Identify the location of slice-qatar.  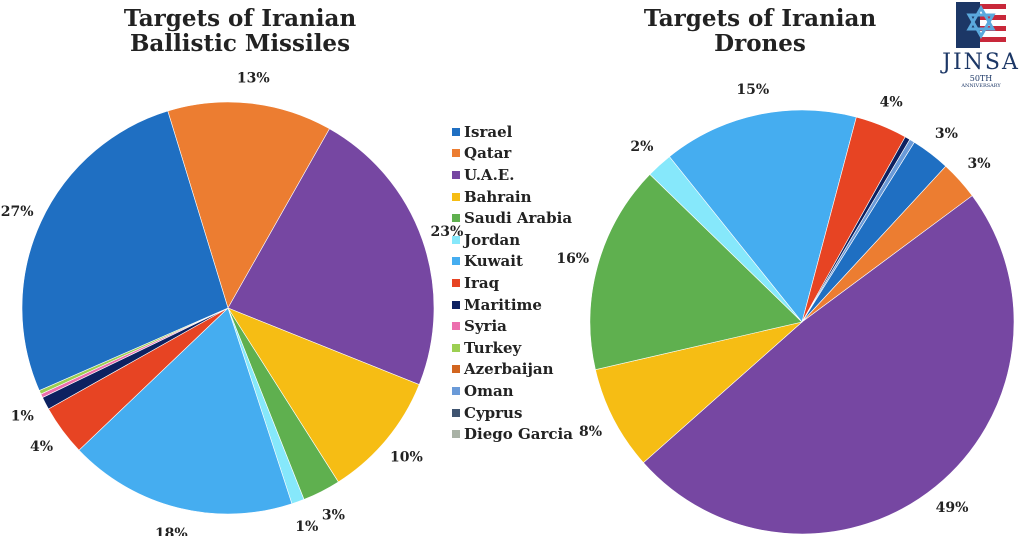
(248, 205).